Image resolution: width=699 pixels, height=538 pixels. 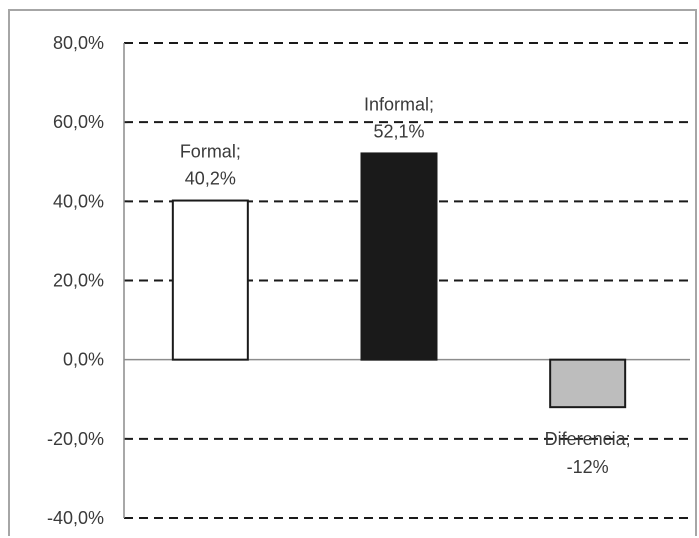 What do you see at coordinates (78, 281) in the screenshot?
I see `y-tick-label: 20,0%` at bounding box center [78, 281].